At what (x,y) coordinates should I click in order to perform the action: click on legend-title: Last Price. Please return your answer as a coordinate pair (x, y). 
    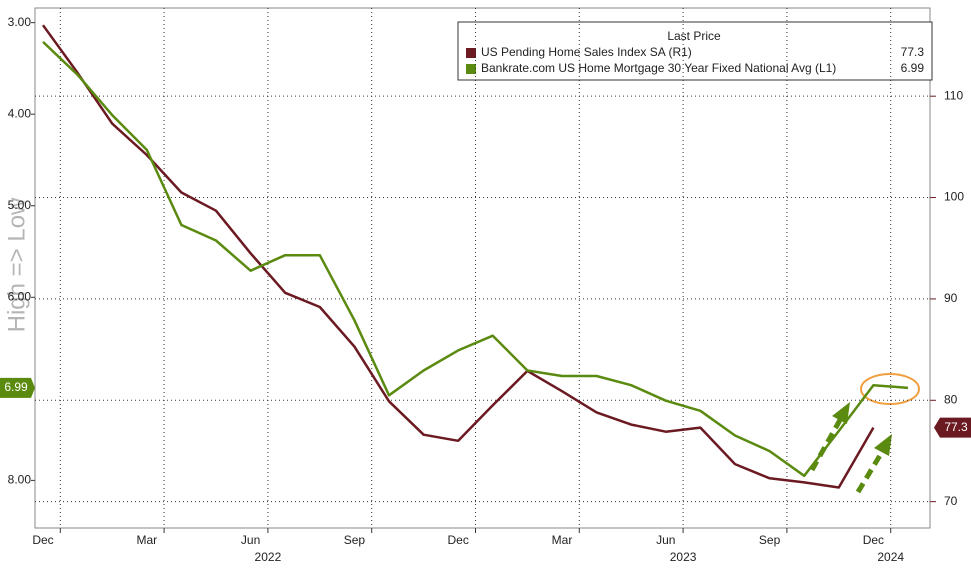
    Looking at the image, I should click on (694, 36).